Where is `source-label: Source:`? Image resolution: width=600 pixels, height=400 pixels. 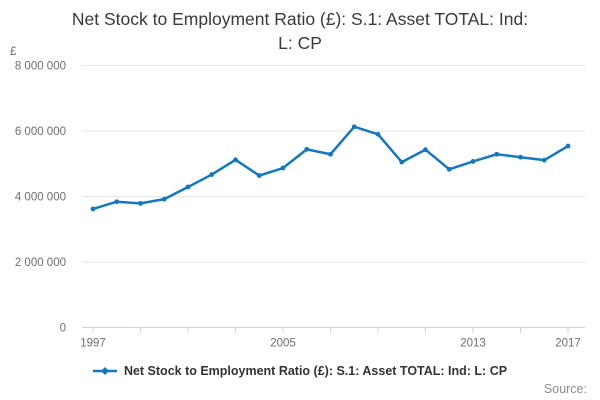 source-label: Source: is located at coordinates (565, 389).